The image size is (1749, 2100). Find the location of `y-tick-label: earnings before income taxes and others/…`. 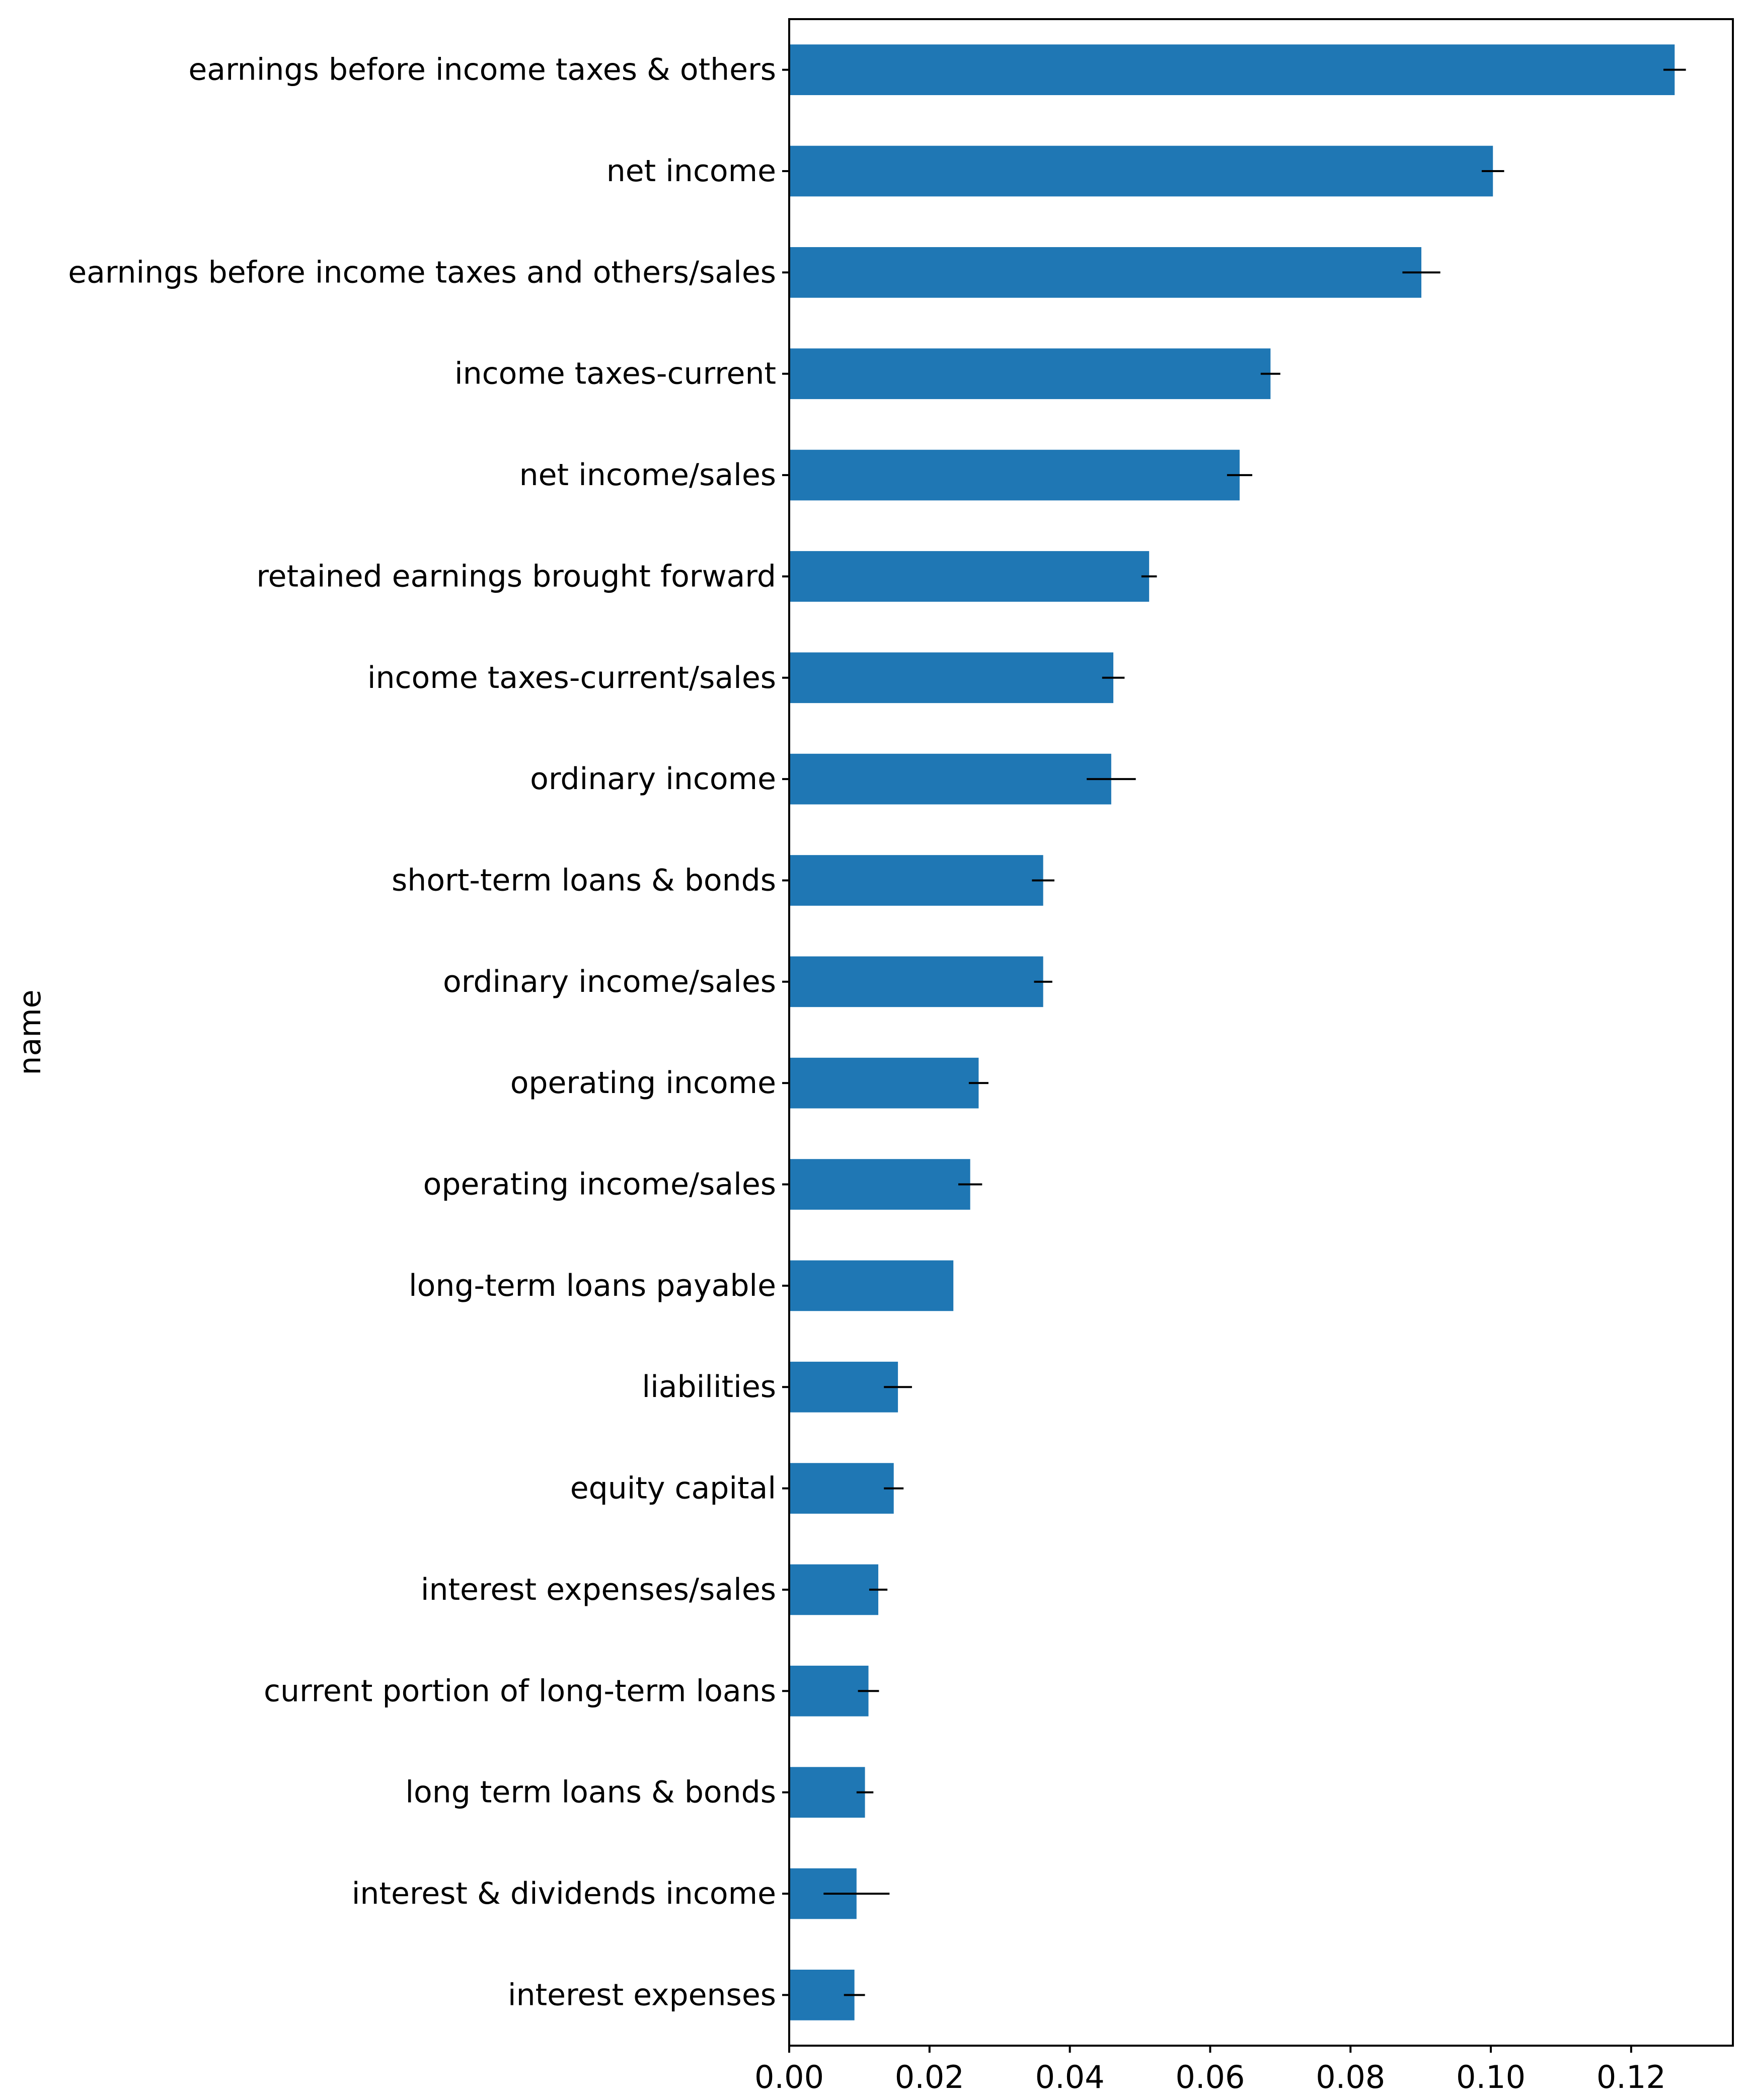

y-tick-label: earnings before income taxes and others/… is located at coordinates (422, 272).